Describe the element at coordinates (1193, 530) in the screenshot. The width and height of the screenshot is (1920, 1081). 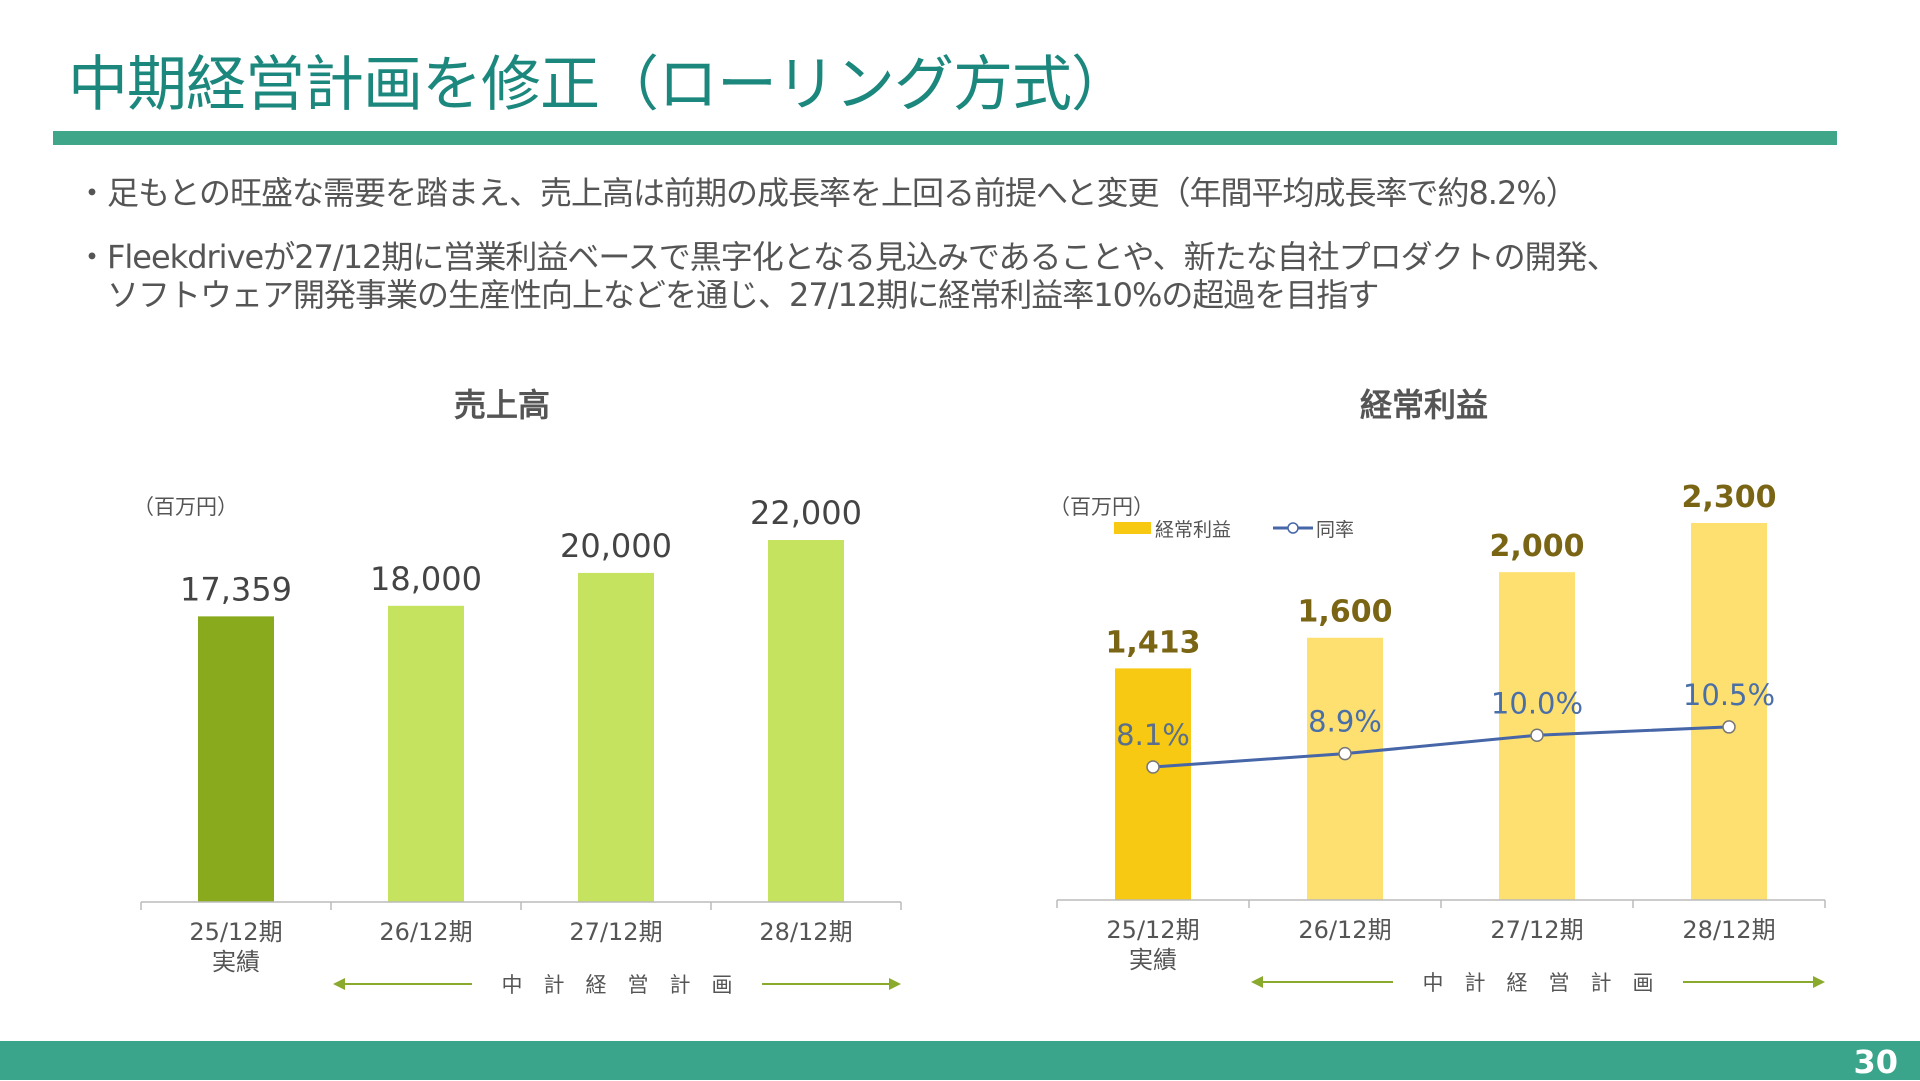
I see `legend-label: 経常利益` at that location.